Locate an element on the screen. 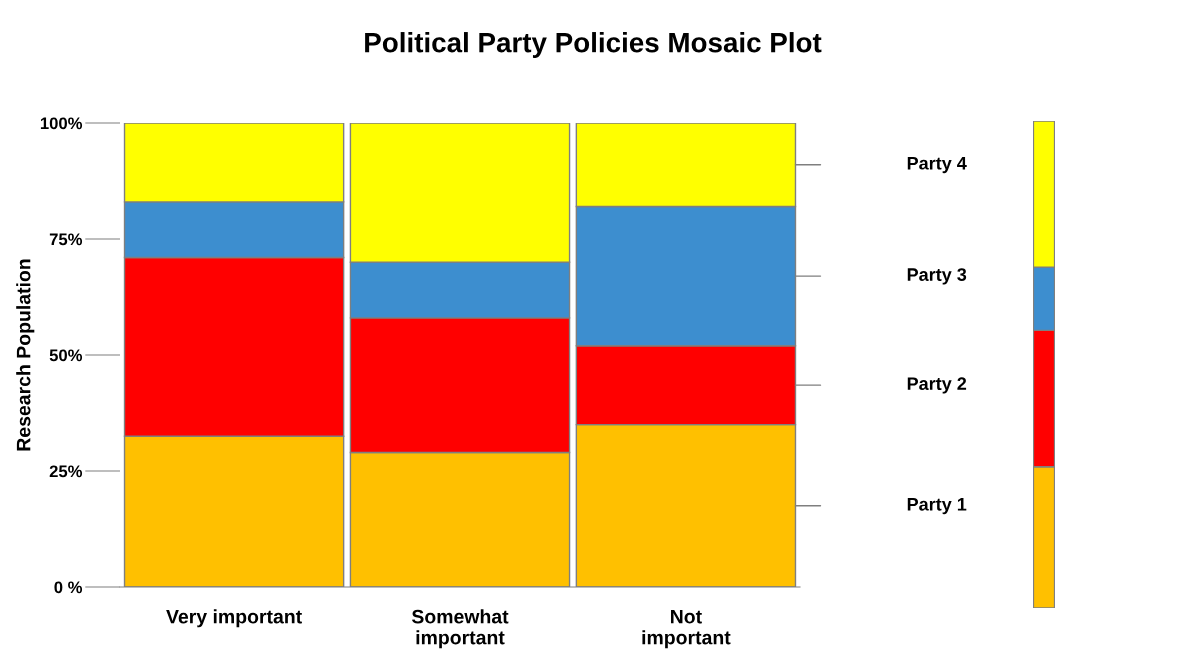 This screenshot has width=1185, height=666. text: Party 4 is located at coordinates (937, 165).